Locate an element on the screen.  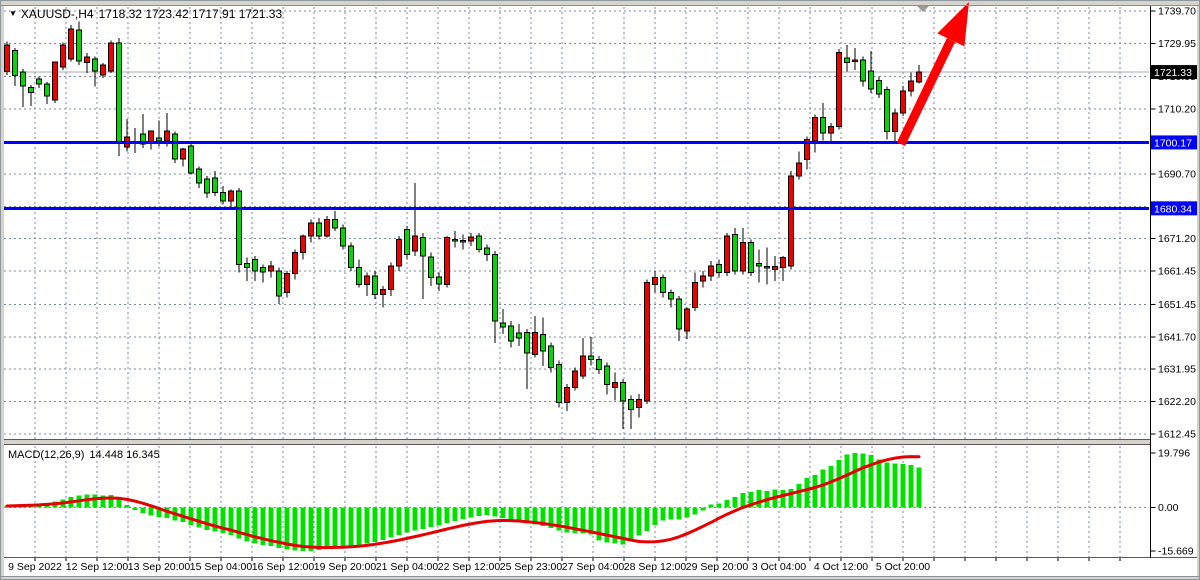
svg-text: 1739.70 is located at coordinates (1177, 12).